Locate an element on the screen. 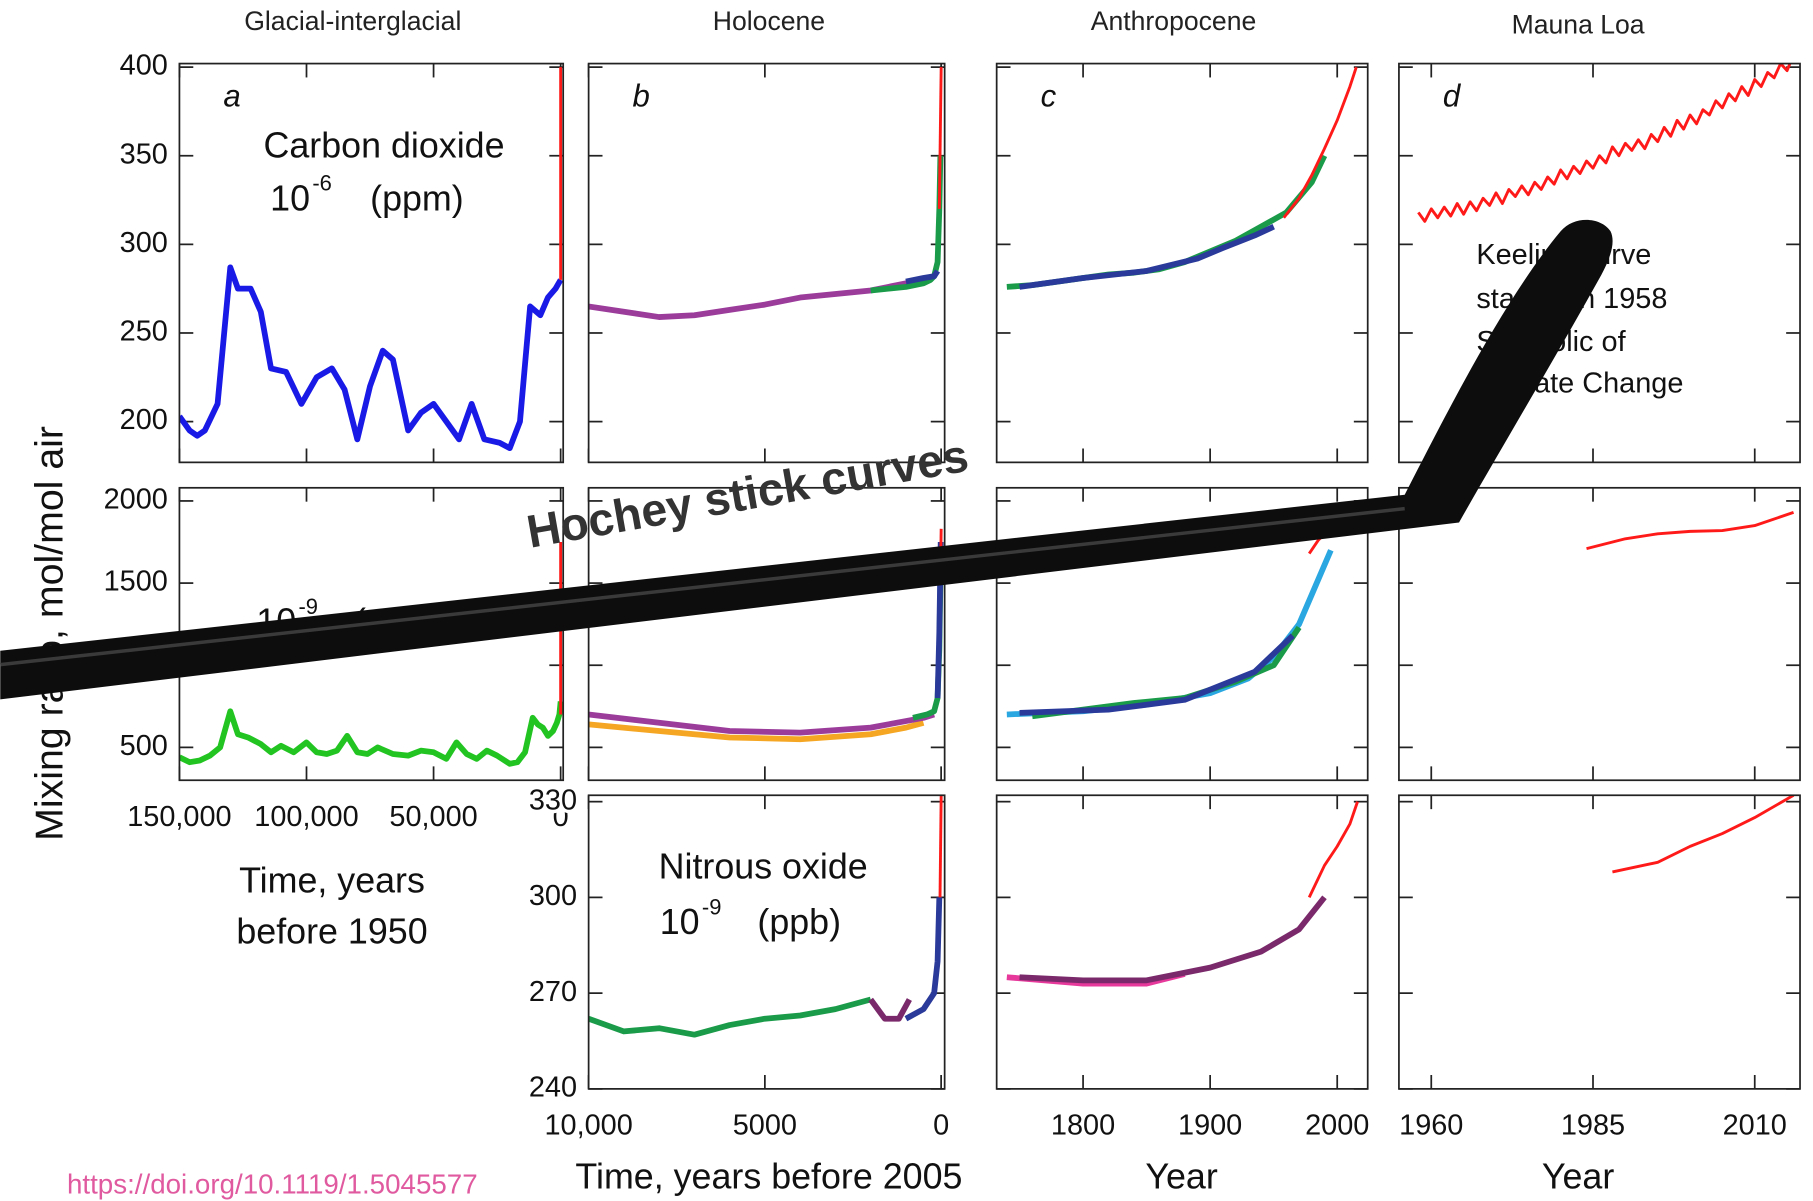  panel-letter: a is located at coordinates (231, 95).